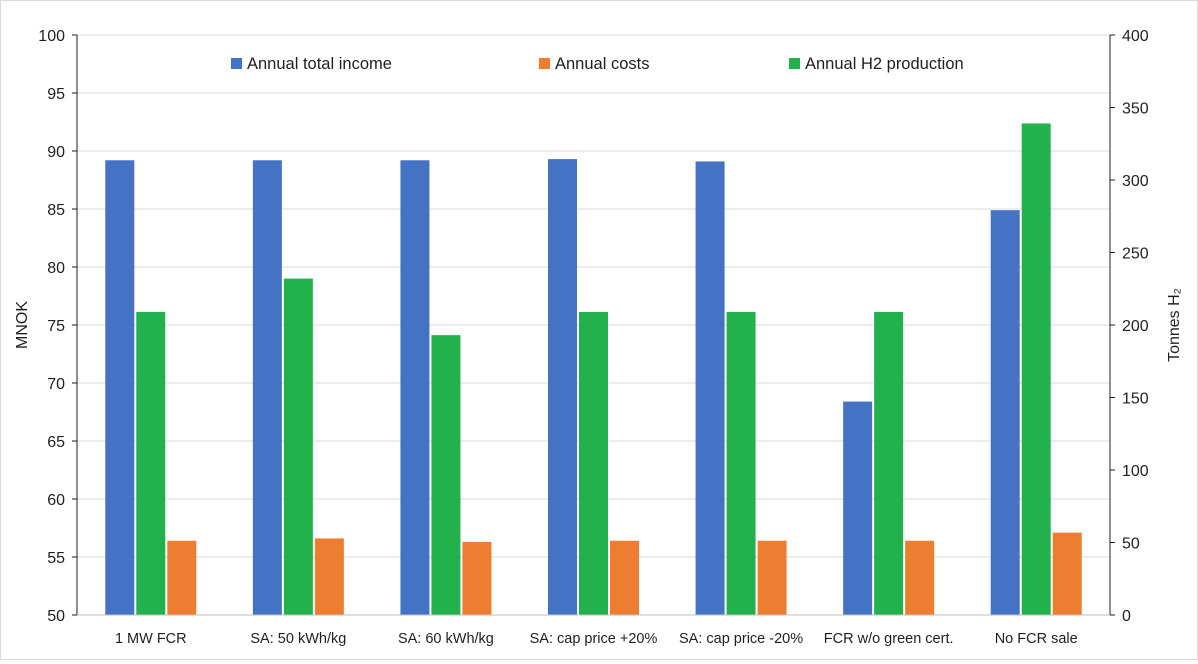 The height and width of the screenshot is (664, 1198). What do you see at coordinates (1135, 471) in the screenshot?
I see `y2-tick-label: 100` at bounding box center [1135, 471].